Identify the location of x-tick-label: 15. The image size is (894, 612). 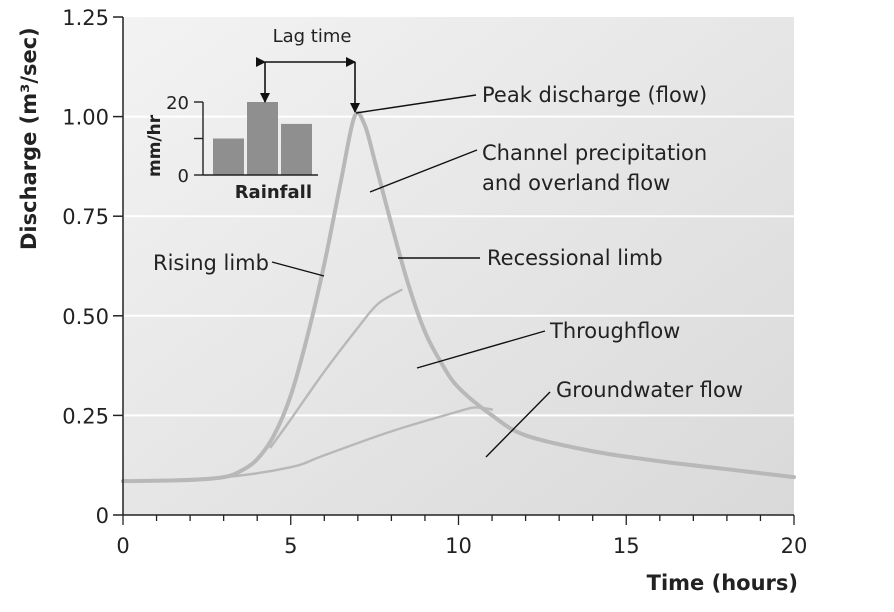
(626, 546).